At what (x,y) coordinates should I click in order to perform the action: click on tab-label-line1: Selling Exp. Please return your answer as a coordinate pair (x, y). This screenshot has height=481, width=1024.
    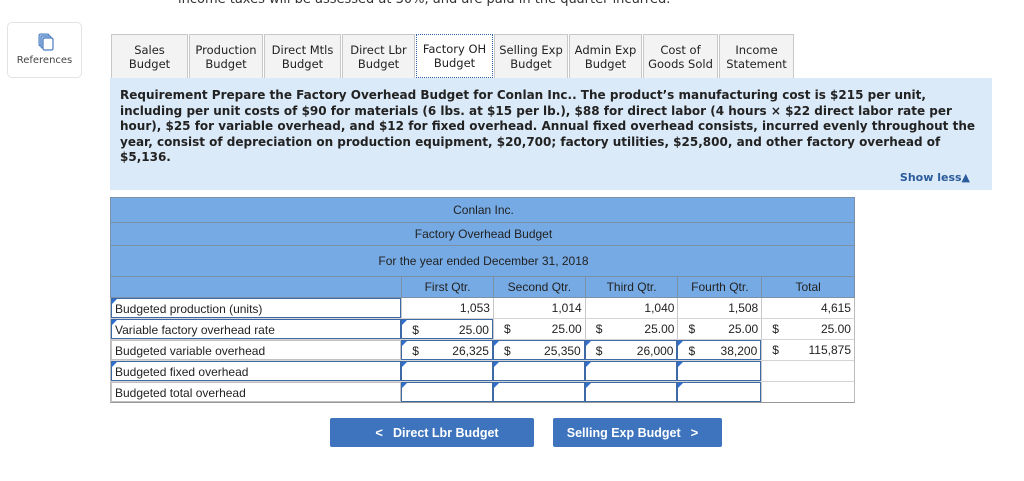
    Looking at the image, I should click on (531, 49).